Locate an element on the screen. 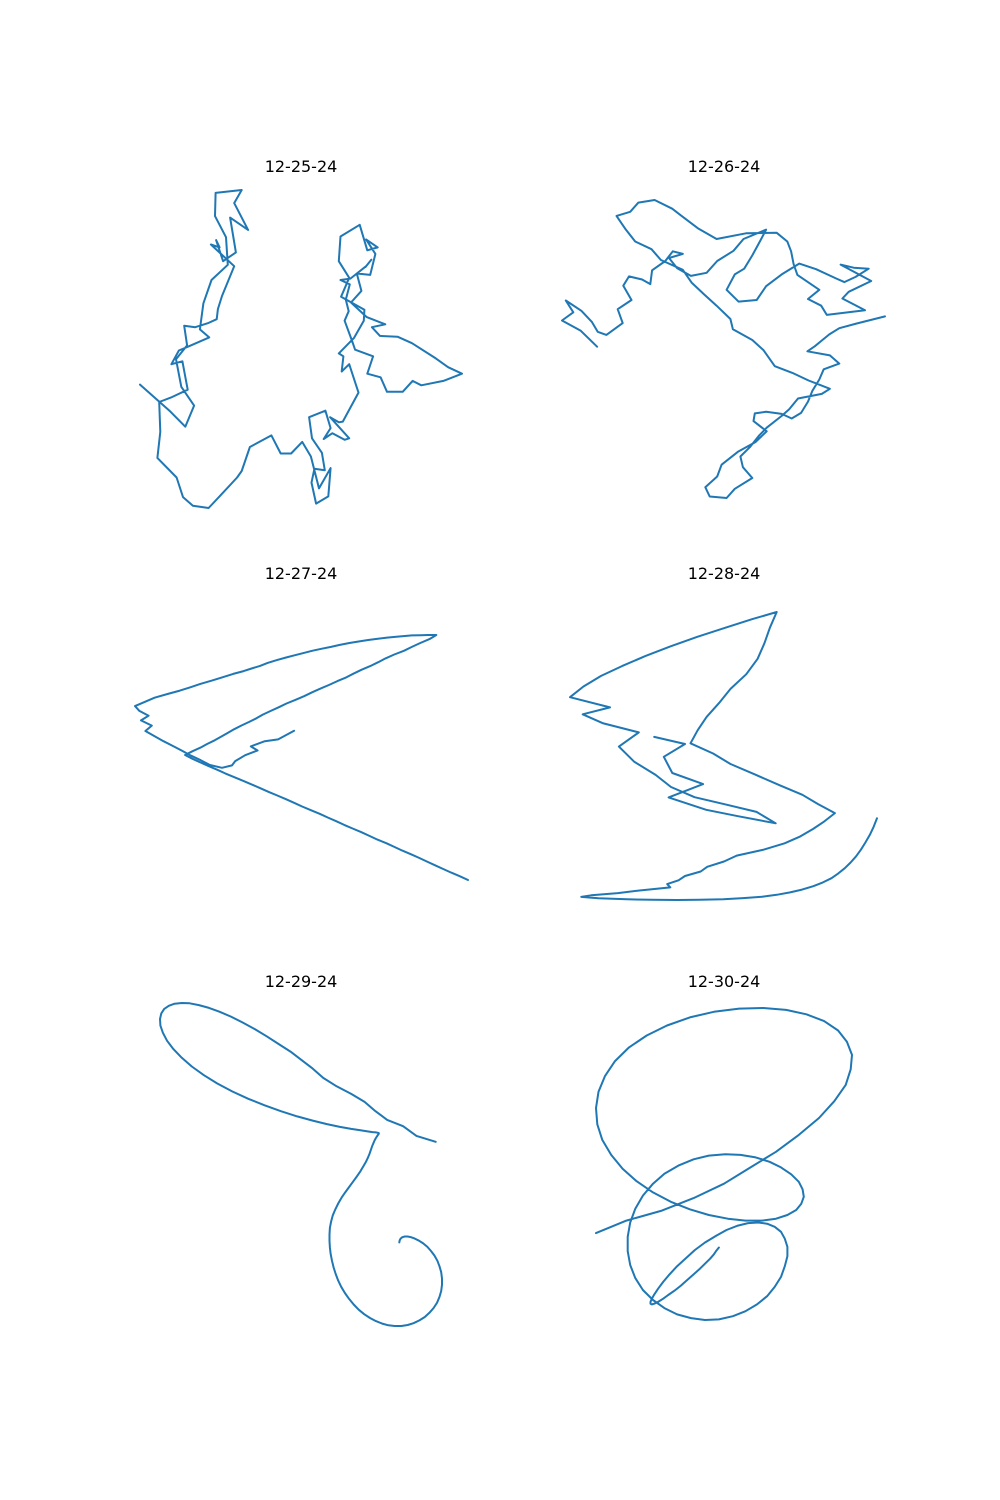 The width and height of the screenshot is (1000, 1500). subplot-6: 12-30-24 is located at coordinates (724, 1146).